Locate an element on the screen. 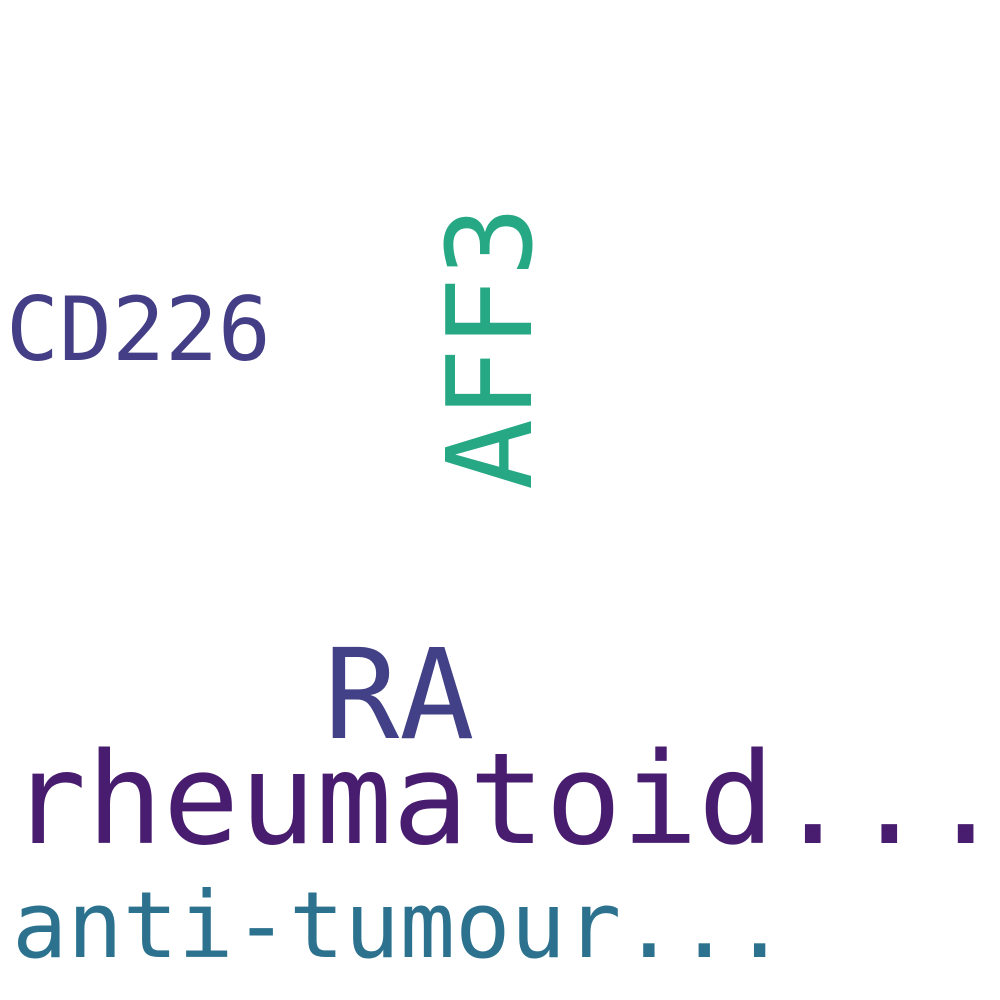 This screenshot has height=1000, width=1000. word-cd226: CD226 is located at coordinates (138, 329).